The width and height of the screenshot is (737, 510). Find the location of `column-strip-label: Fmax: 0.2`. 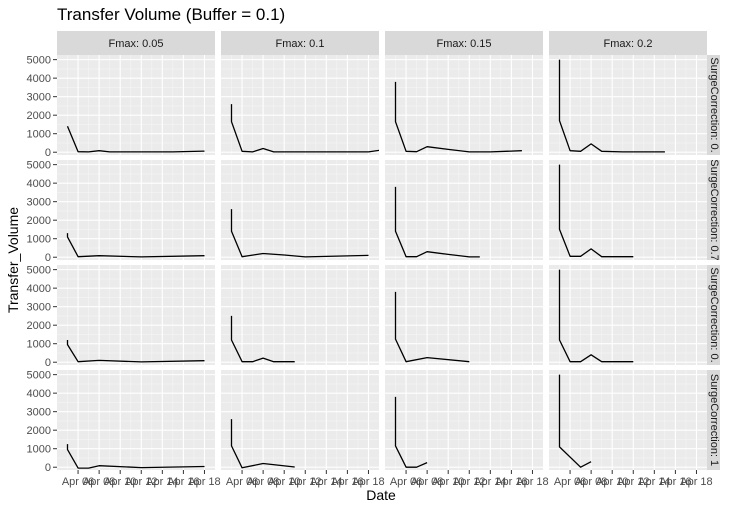

column-strip-label: Fmax: 0.2 is located at coordinates (628, 44).